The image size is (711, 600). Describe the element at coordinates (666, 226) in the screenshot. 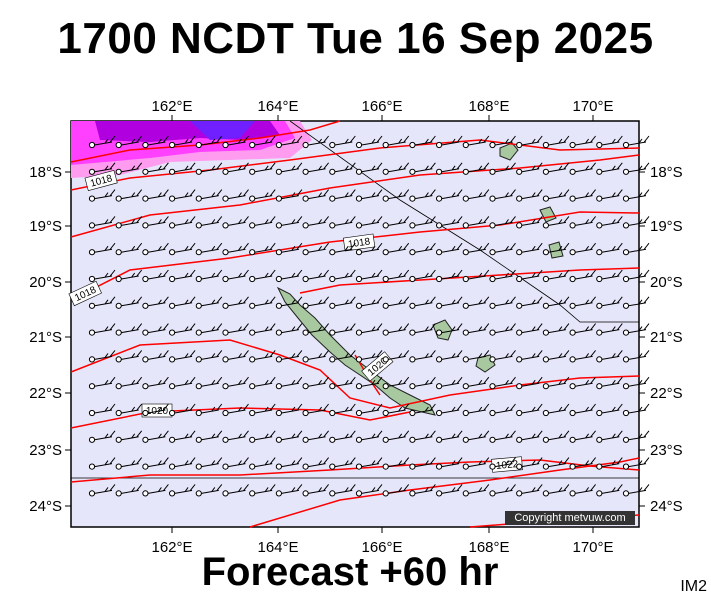

I see `lat-label-right: 19°S` at that location.